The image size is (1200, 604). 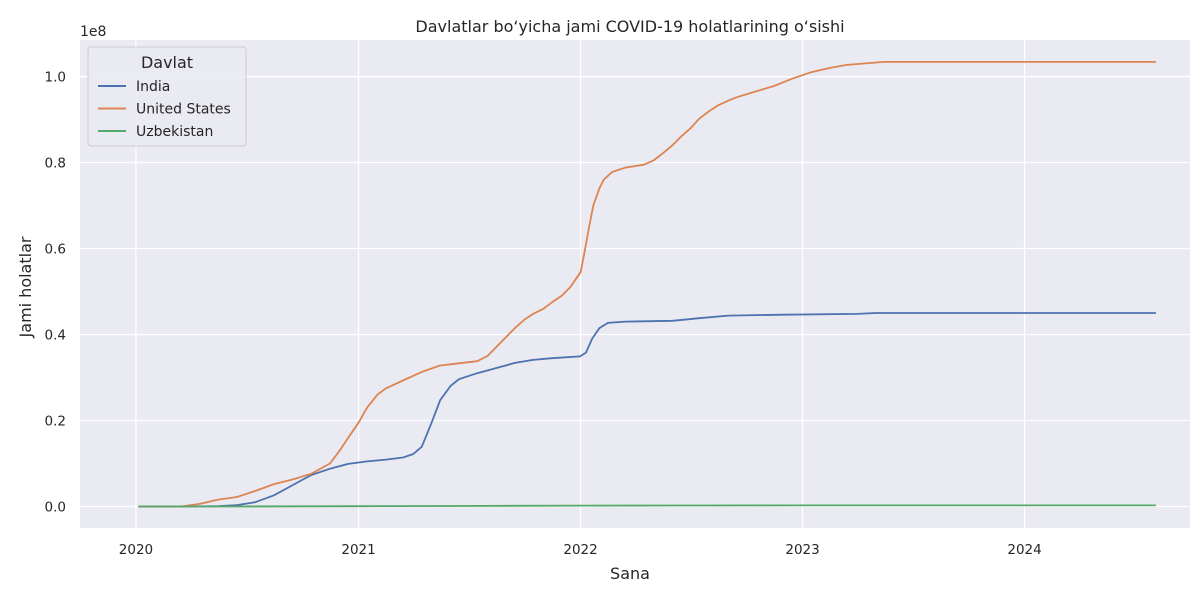 What do you see at coordinates (358, 550) in the screenshot?
I see `x-tick-label: 2021` at bounding box center [358, 550].